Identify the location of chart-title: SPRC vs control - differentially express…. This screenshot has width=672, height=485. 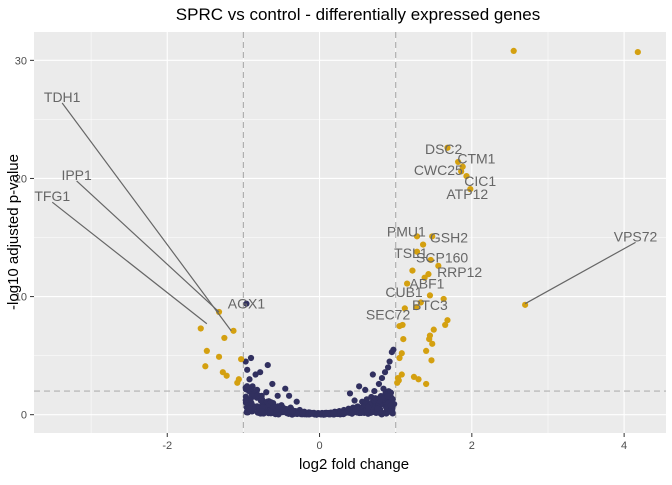
(358, 14).